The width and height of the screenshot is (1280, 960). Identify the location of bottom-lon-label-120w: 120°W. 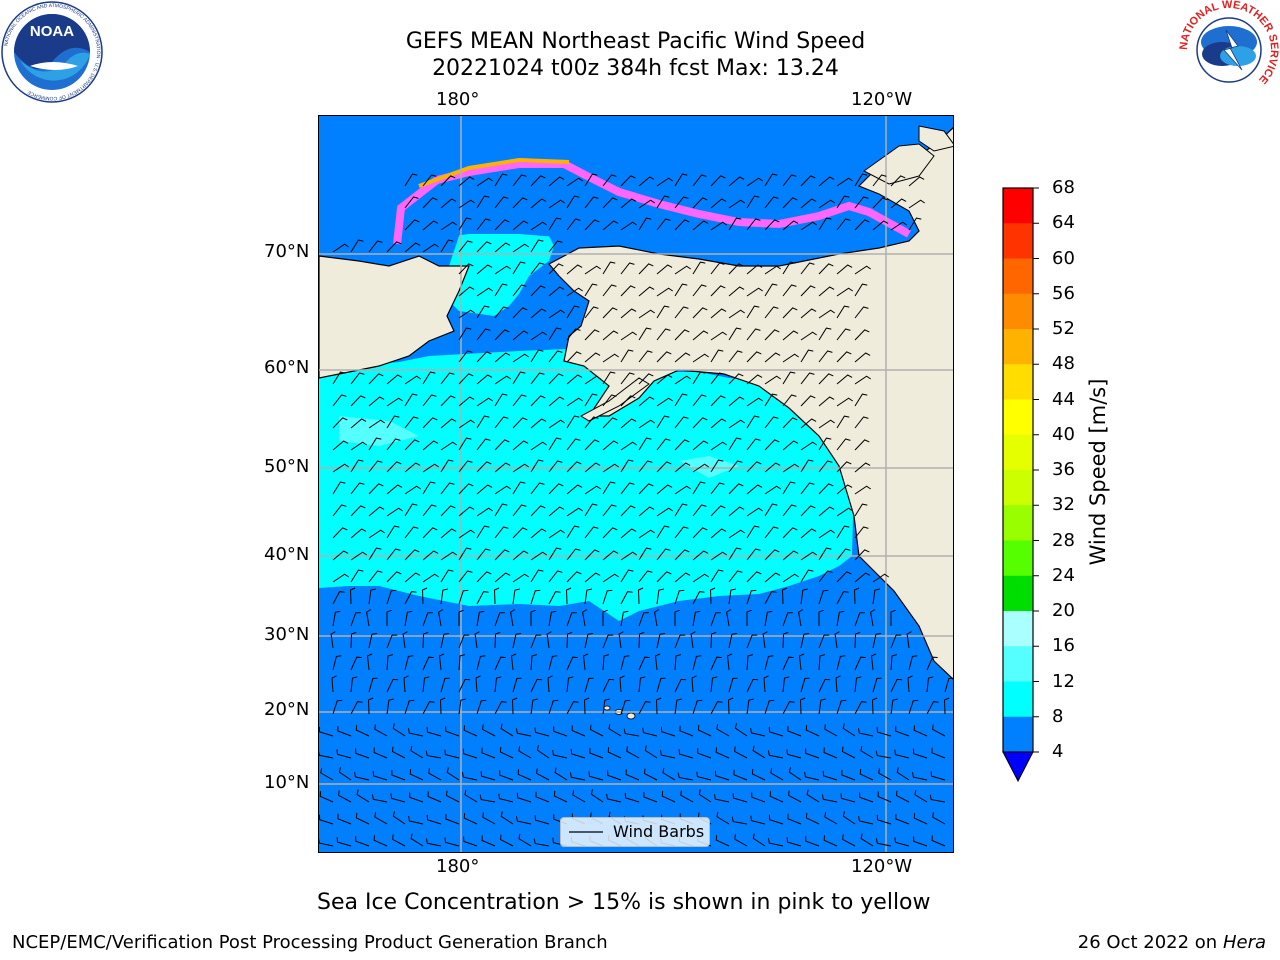
(882, 866).